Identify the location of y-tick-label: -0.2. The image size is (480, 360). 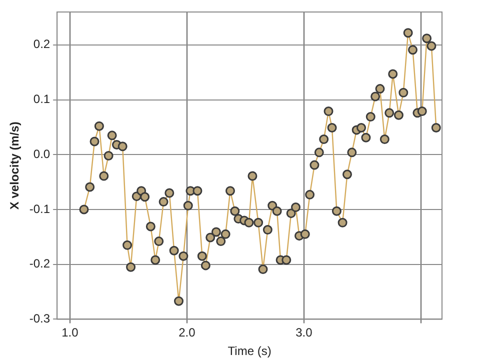
(39, 263).